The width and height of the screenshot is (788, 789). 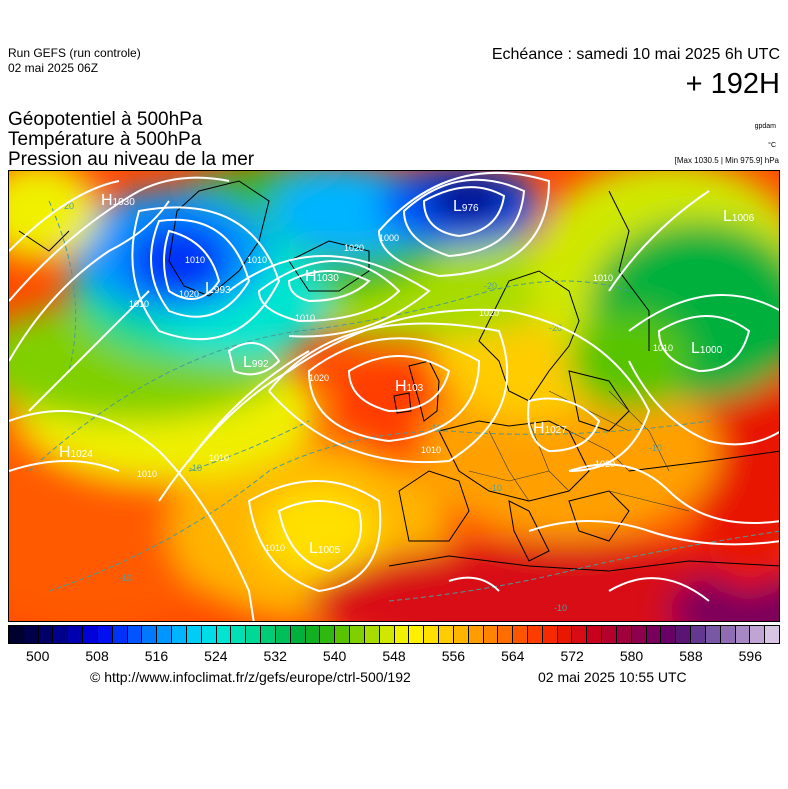 I want to click on geopotential-unit: gpdam, so click(x=765, y=126).